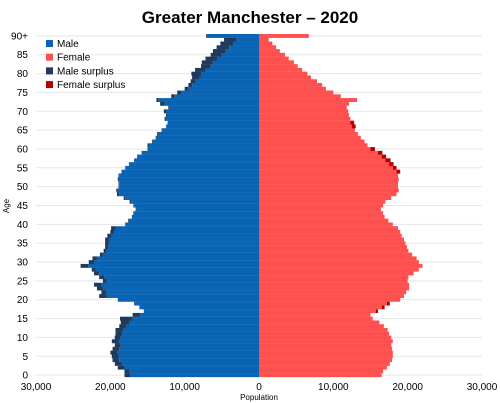 The height and width of the screenshot is (403, 500). I want to click on y-tick-label: 75, so click(23, 93).